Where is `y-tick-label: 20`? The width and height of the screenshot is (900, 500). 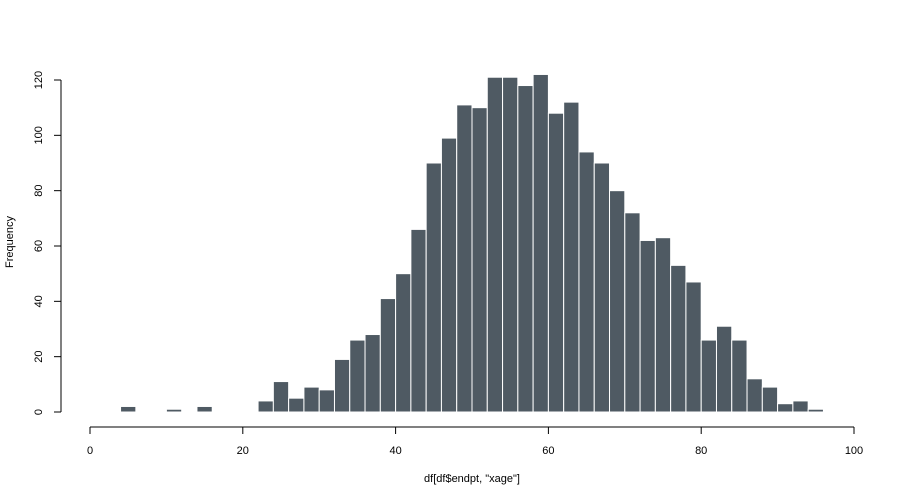 y-tick-label: 20 is located at coordinates (39, 357).